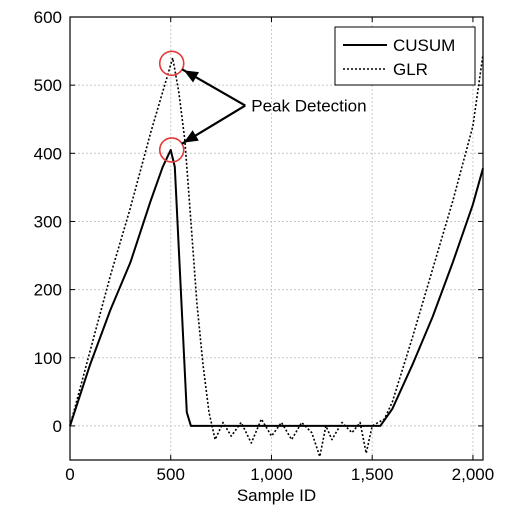 Image resolution: width=515 pixels, height=515 pixels. Describe the element at coordinates (48, 290) in the screenshot. I see `y-tick-label: 200` at that location.